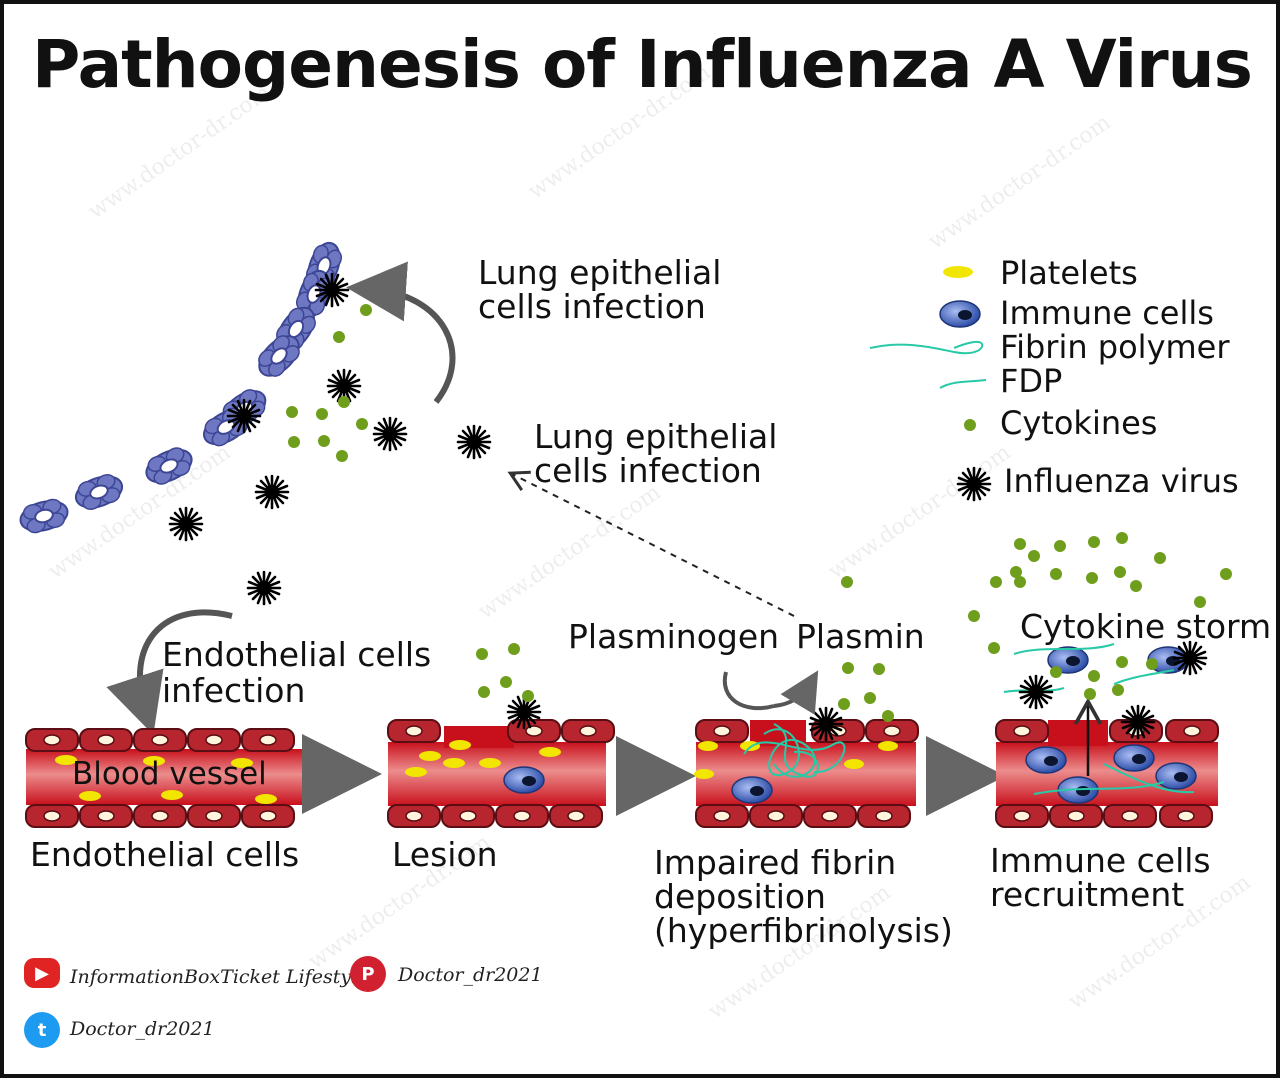 The height and width of the screenshot is (1078, 1280). Describe the element at coordinates (470, 975) in the screenshot. I see `pinterest-handle: Doctor_dr2021` at that location.